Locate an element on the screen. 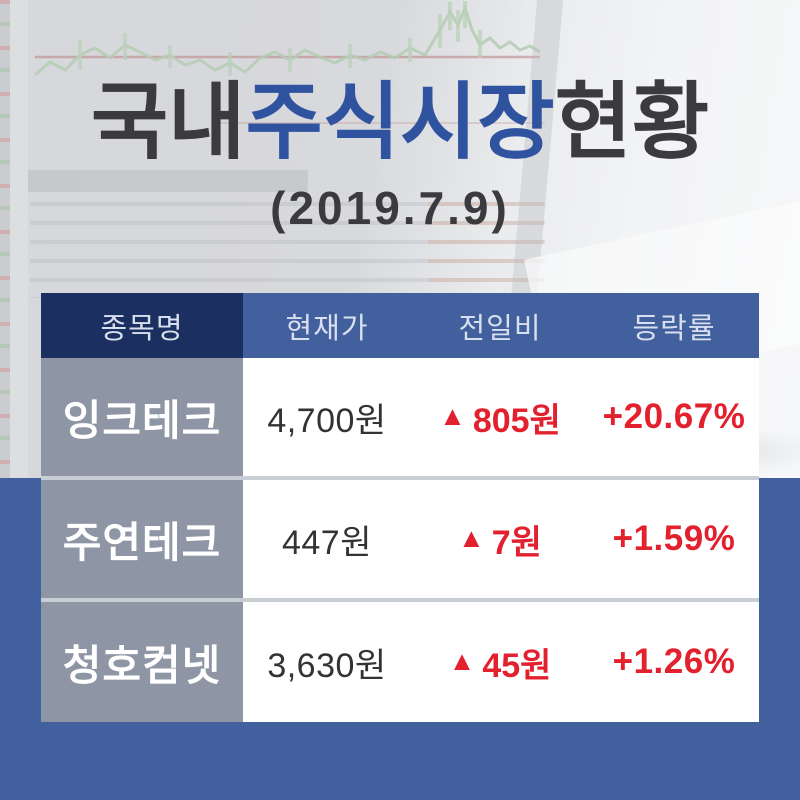 Image resolution: width=800 pixels, height=800 pixels. stock-name: 청호컴넷 is located at coordinates (142, 662).